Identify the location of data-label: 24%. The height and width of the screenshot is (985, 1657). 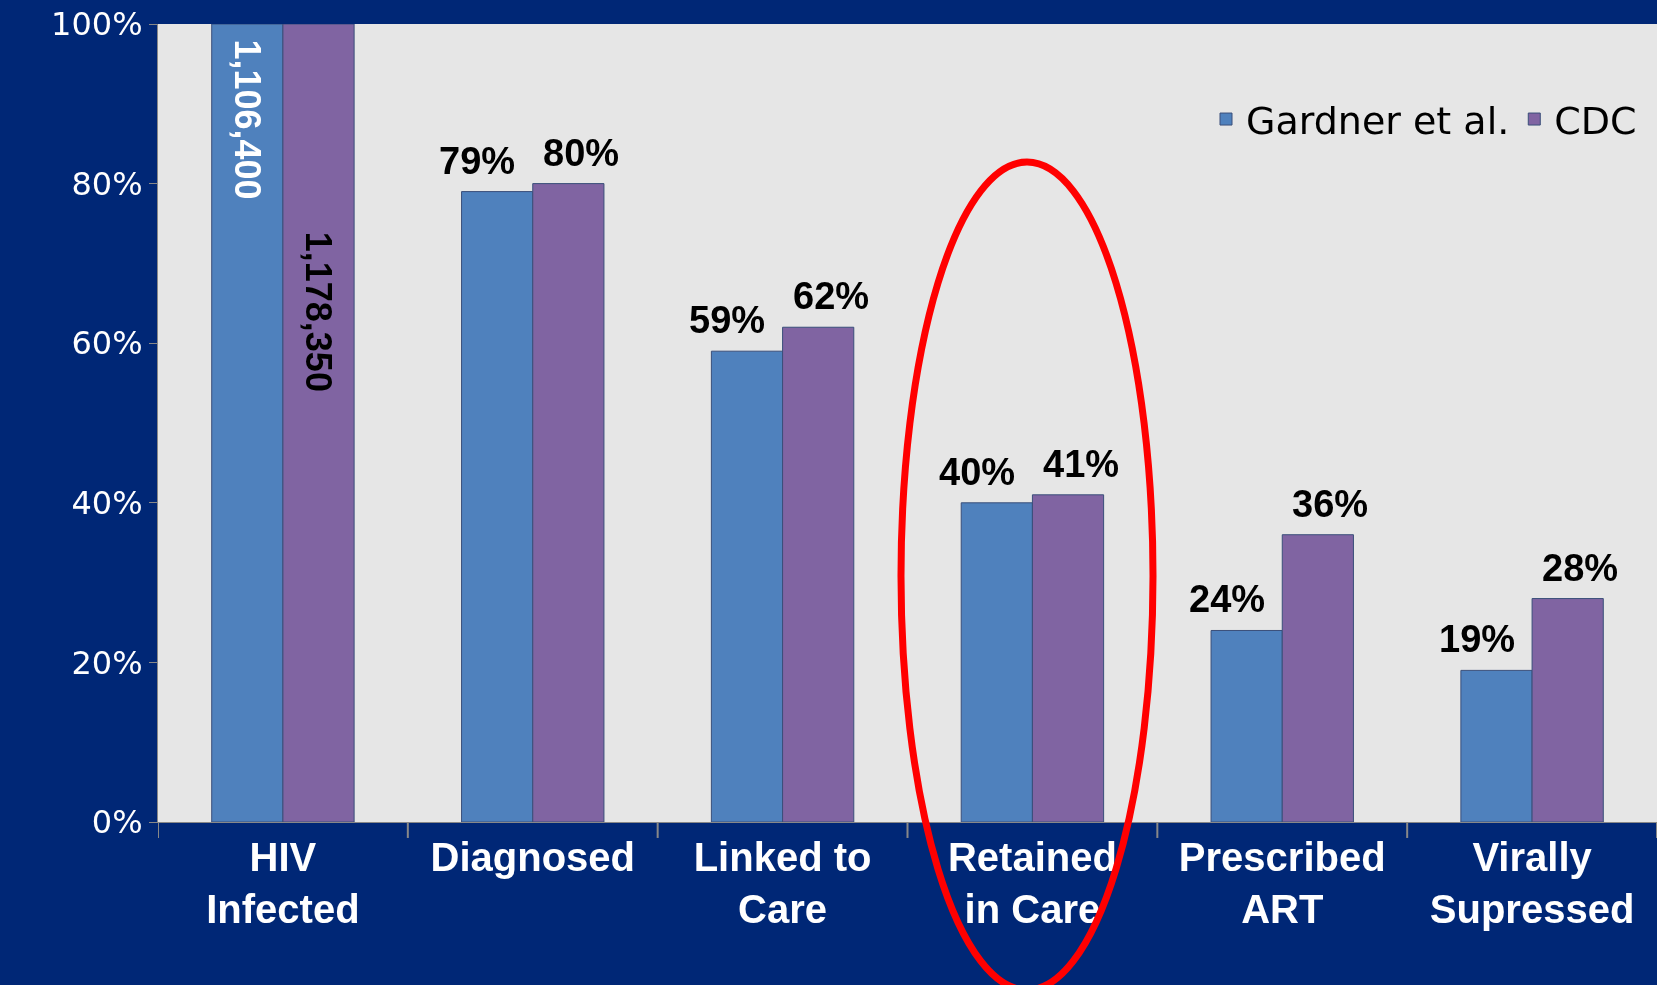
(1227, 599).